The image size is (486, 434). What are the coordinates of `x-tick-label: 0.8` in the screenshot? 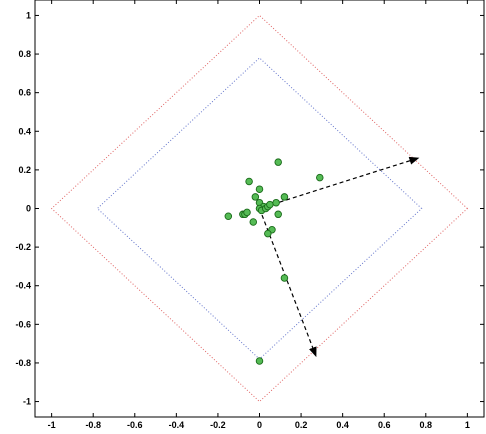 It's located at (426, 425).